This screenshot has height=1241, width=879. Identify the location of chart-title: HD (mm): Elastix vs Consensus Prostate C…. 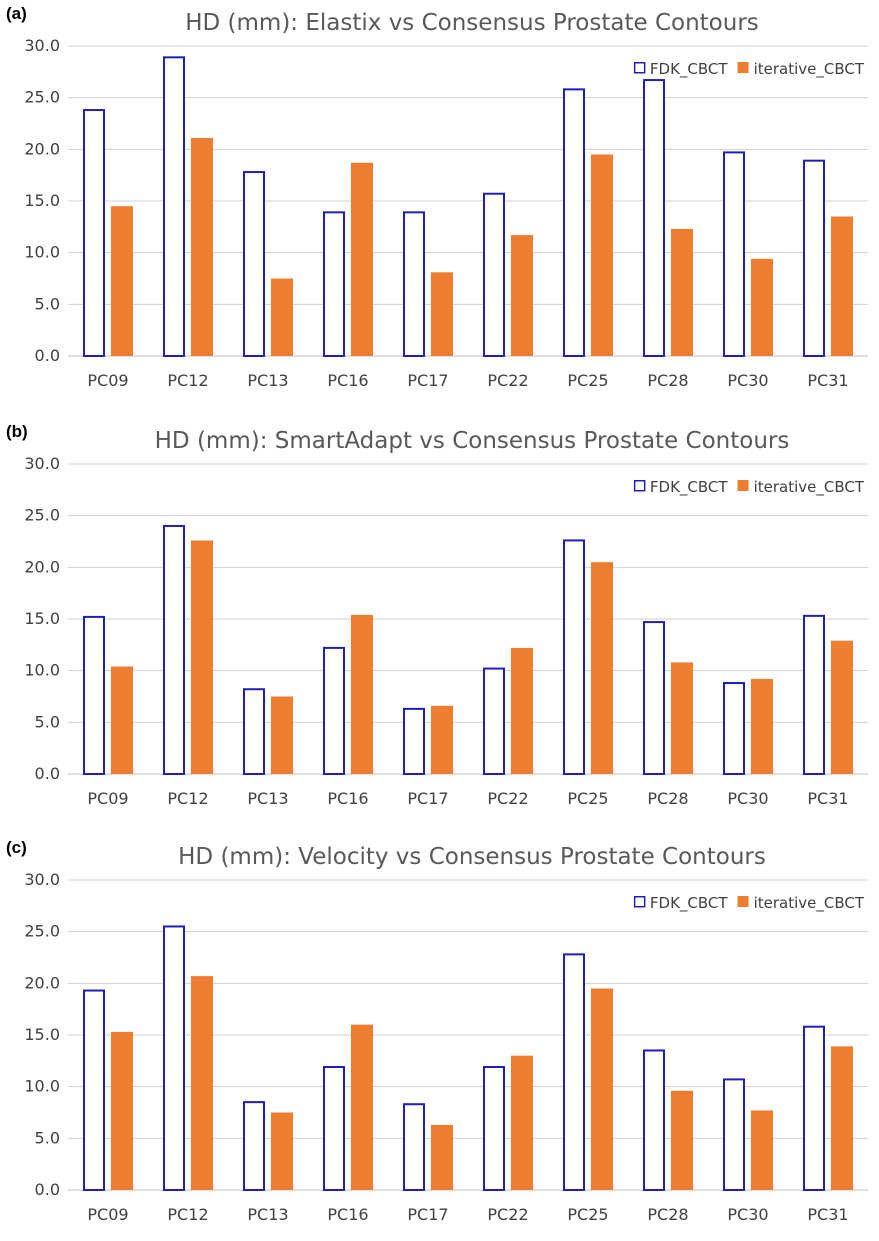
(472, 23).